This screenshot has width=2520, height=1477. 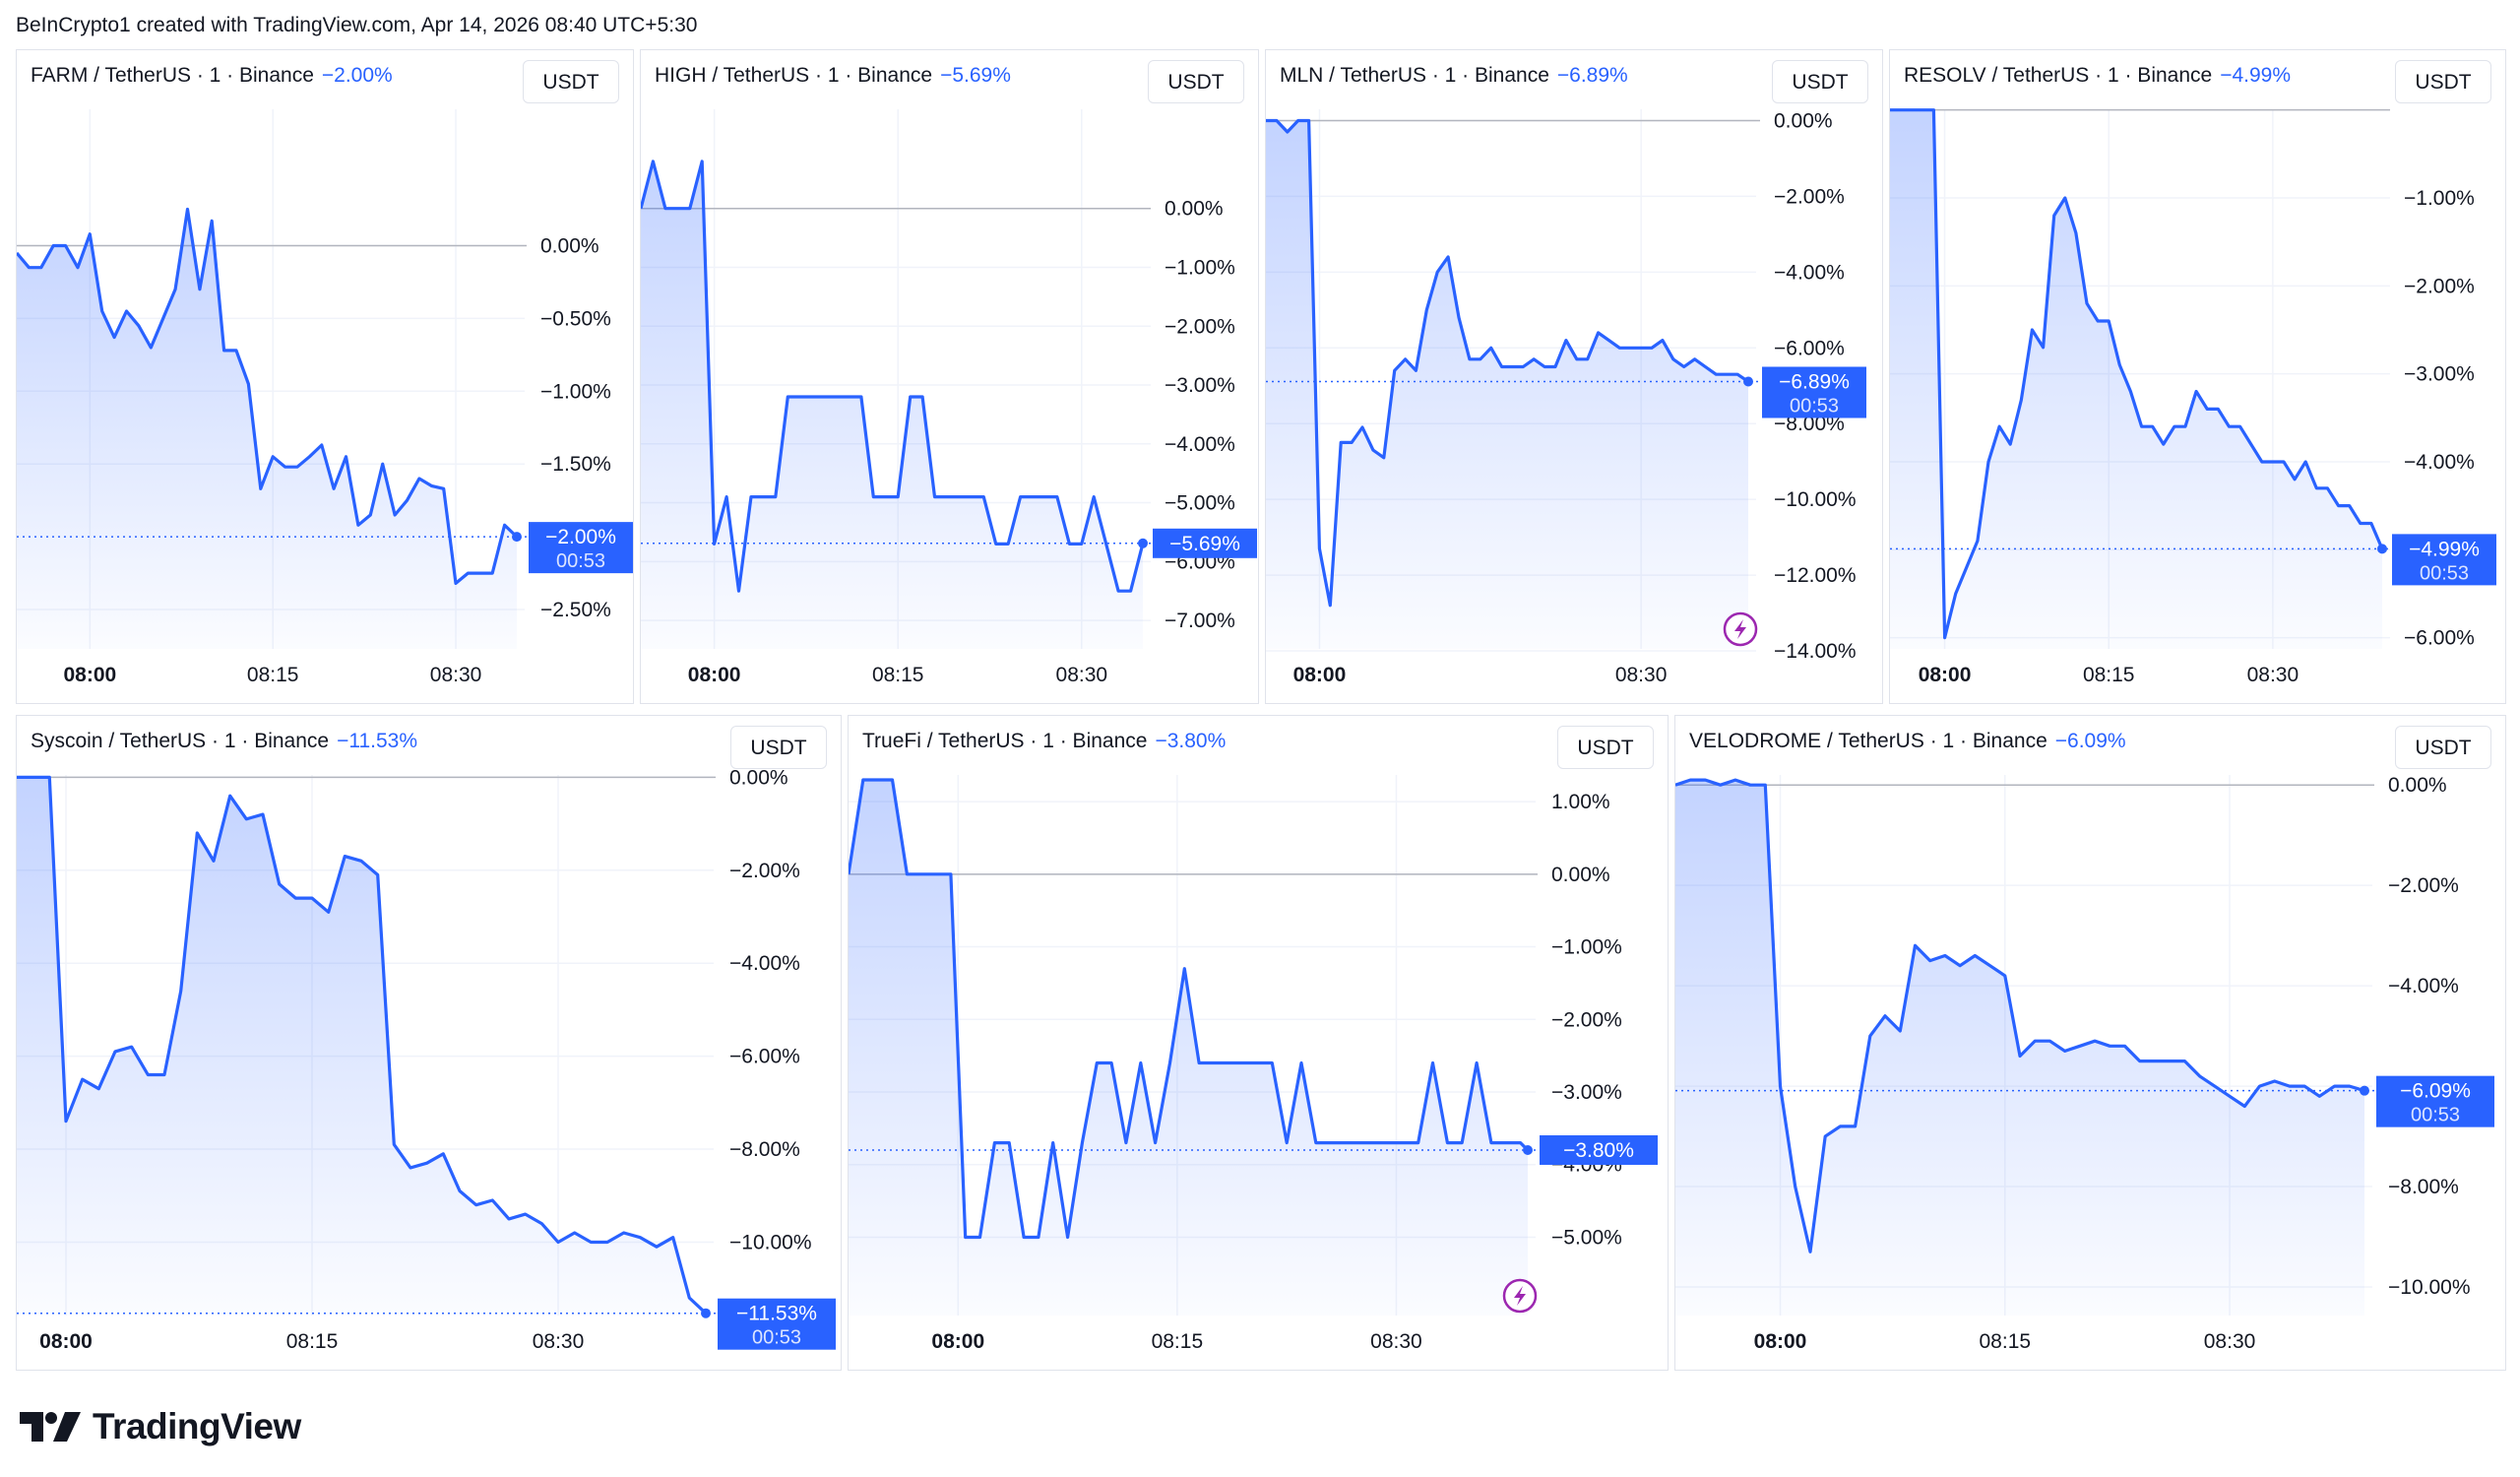 I want to click on y-tick-label: 1.00%, so click(x=1580, y=802).